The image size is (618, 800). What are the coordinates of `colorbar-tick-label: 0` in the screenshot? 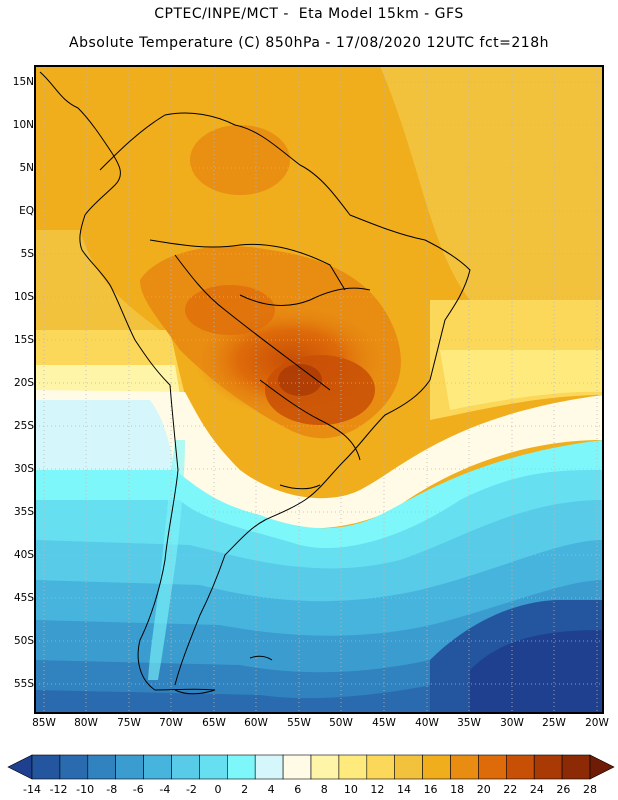 It's located at (218, 789).